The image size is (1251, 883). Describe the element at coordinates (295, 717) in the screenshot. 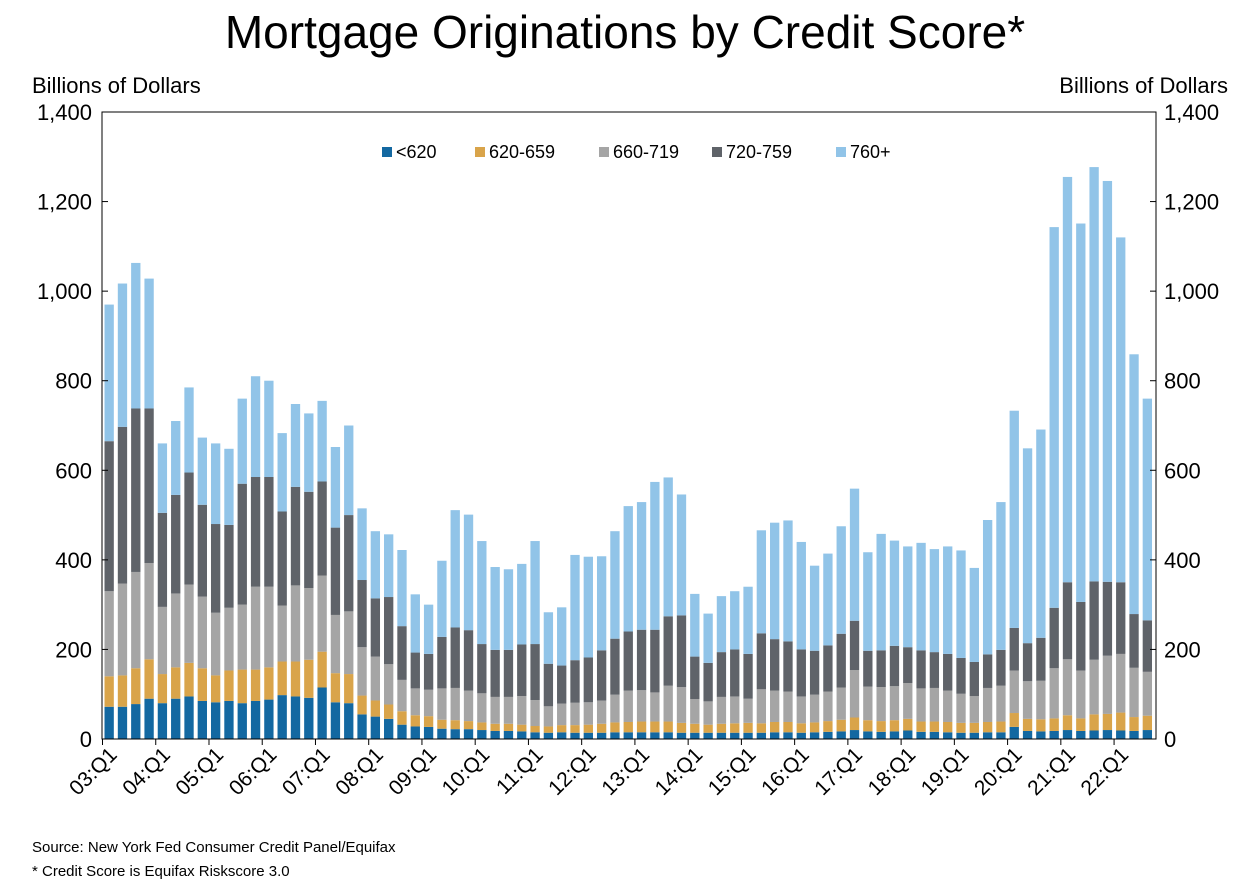

I see `bar-segment-06:Q3-s0` at that location.